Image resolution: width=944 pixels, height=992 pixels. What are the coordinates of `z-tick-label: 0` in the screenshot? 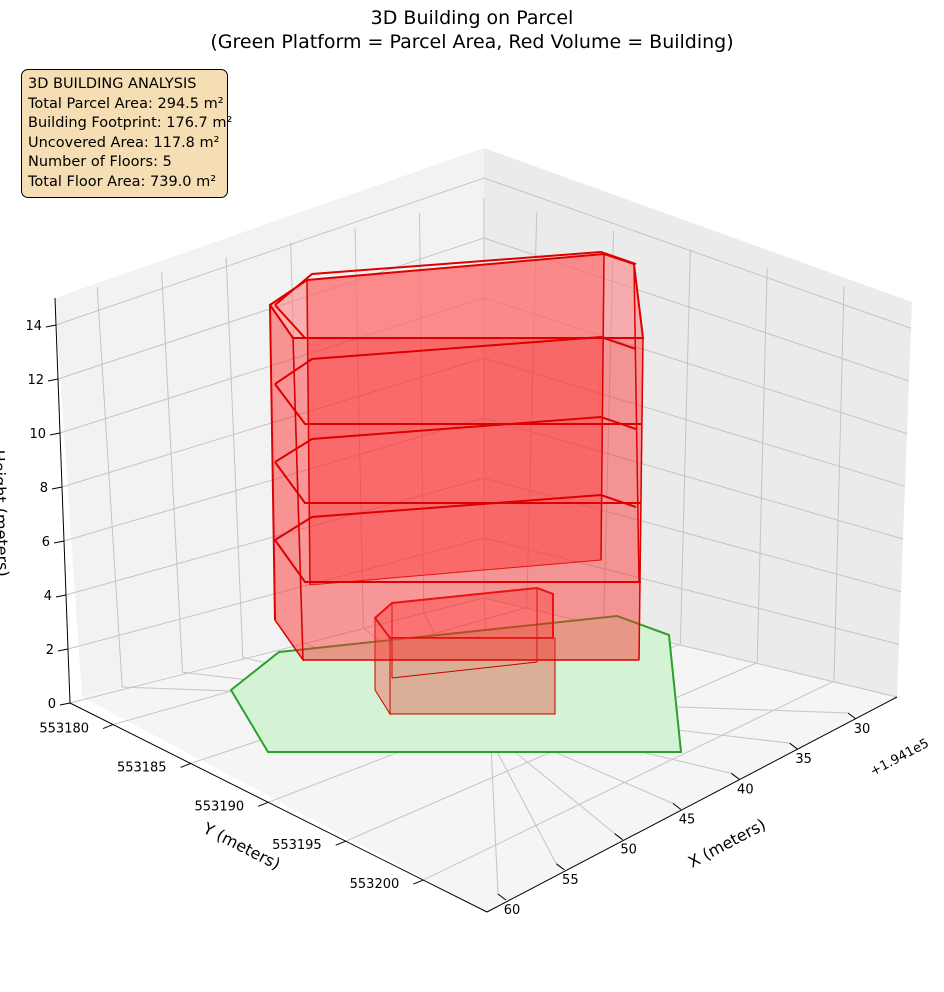 It's located at (52, 704).